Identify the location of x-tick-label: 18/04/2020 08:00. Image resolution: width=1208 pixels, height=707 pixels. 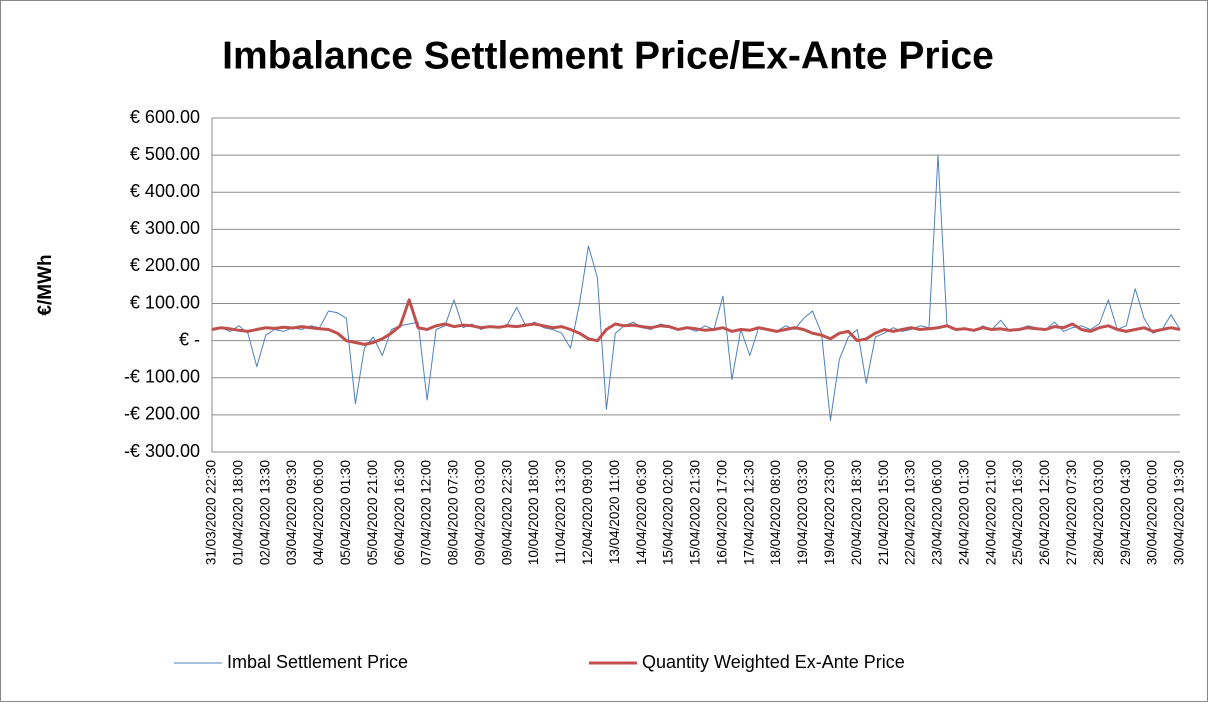
(775, 512).